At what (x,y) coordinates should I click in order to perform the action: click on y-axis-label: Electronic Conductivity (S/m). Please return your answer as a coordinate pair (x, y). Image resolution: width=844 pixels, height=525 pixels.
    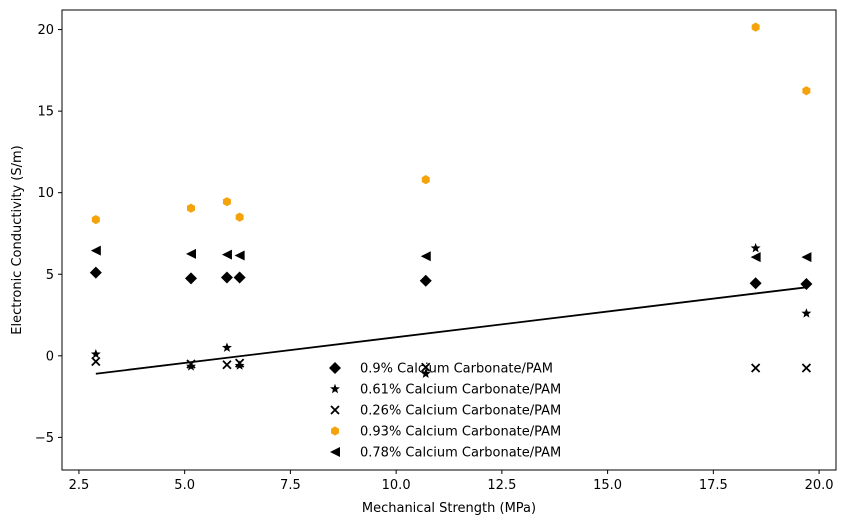
    Looking at the image, I should click on (17, 240).